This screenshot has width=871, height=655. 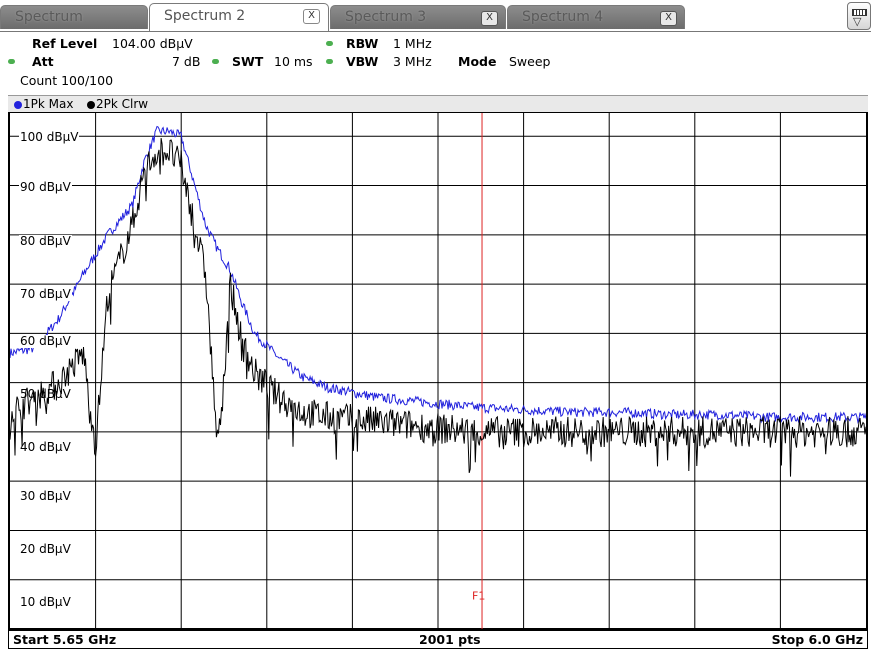 What do you see at coordinates (45, 496) in the screenshot?
I see `y-tick-label: 30 dBµV` at bounding box center [45, 496].